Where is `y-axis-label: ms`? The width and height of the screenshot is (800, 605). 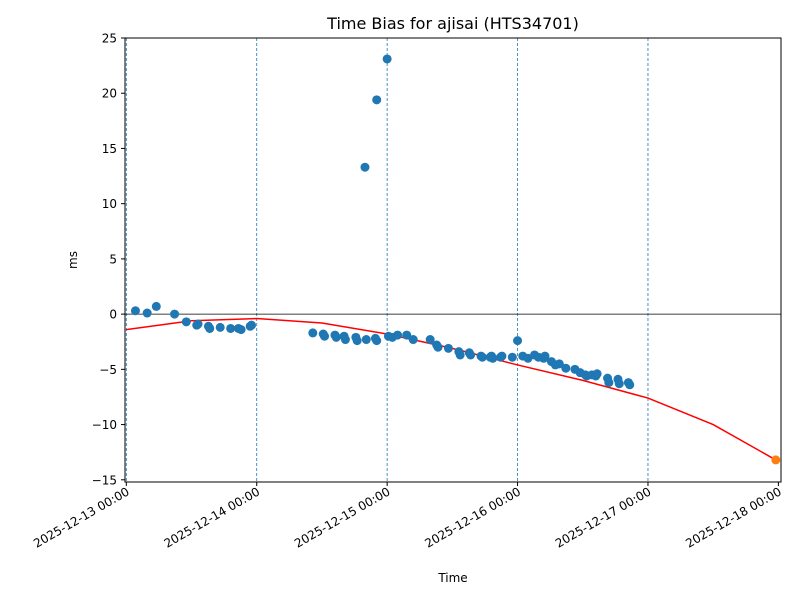
y-axis-label: ms is located at coordinates (73, 260).